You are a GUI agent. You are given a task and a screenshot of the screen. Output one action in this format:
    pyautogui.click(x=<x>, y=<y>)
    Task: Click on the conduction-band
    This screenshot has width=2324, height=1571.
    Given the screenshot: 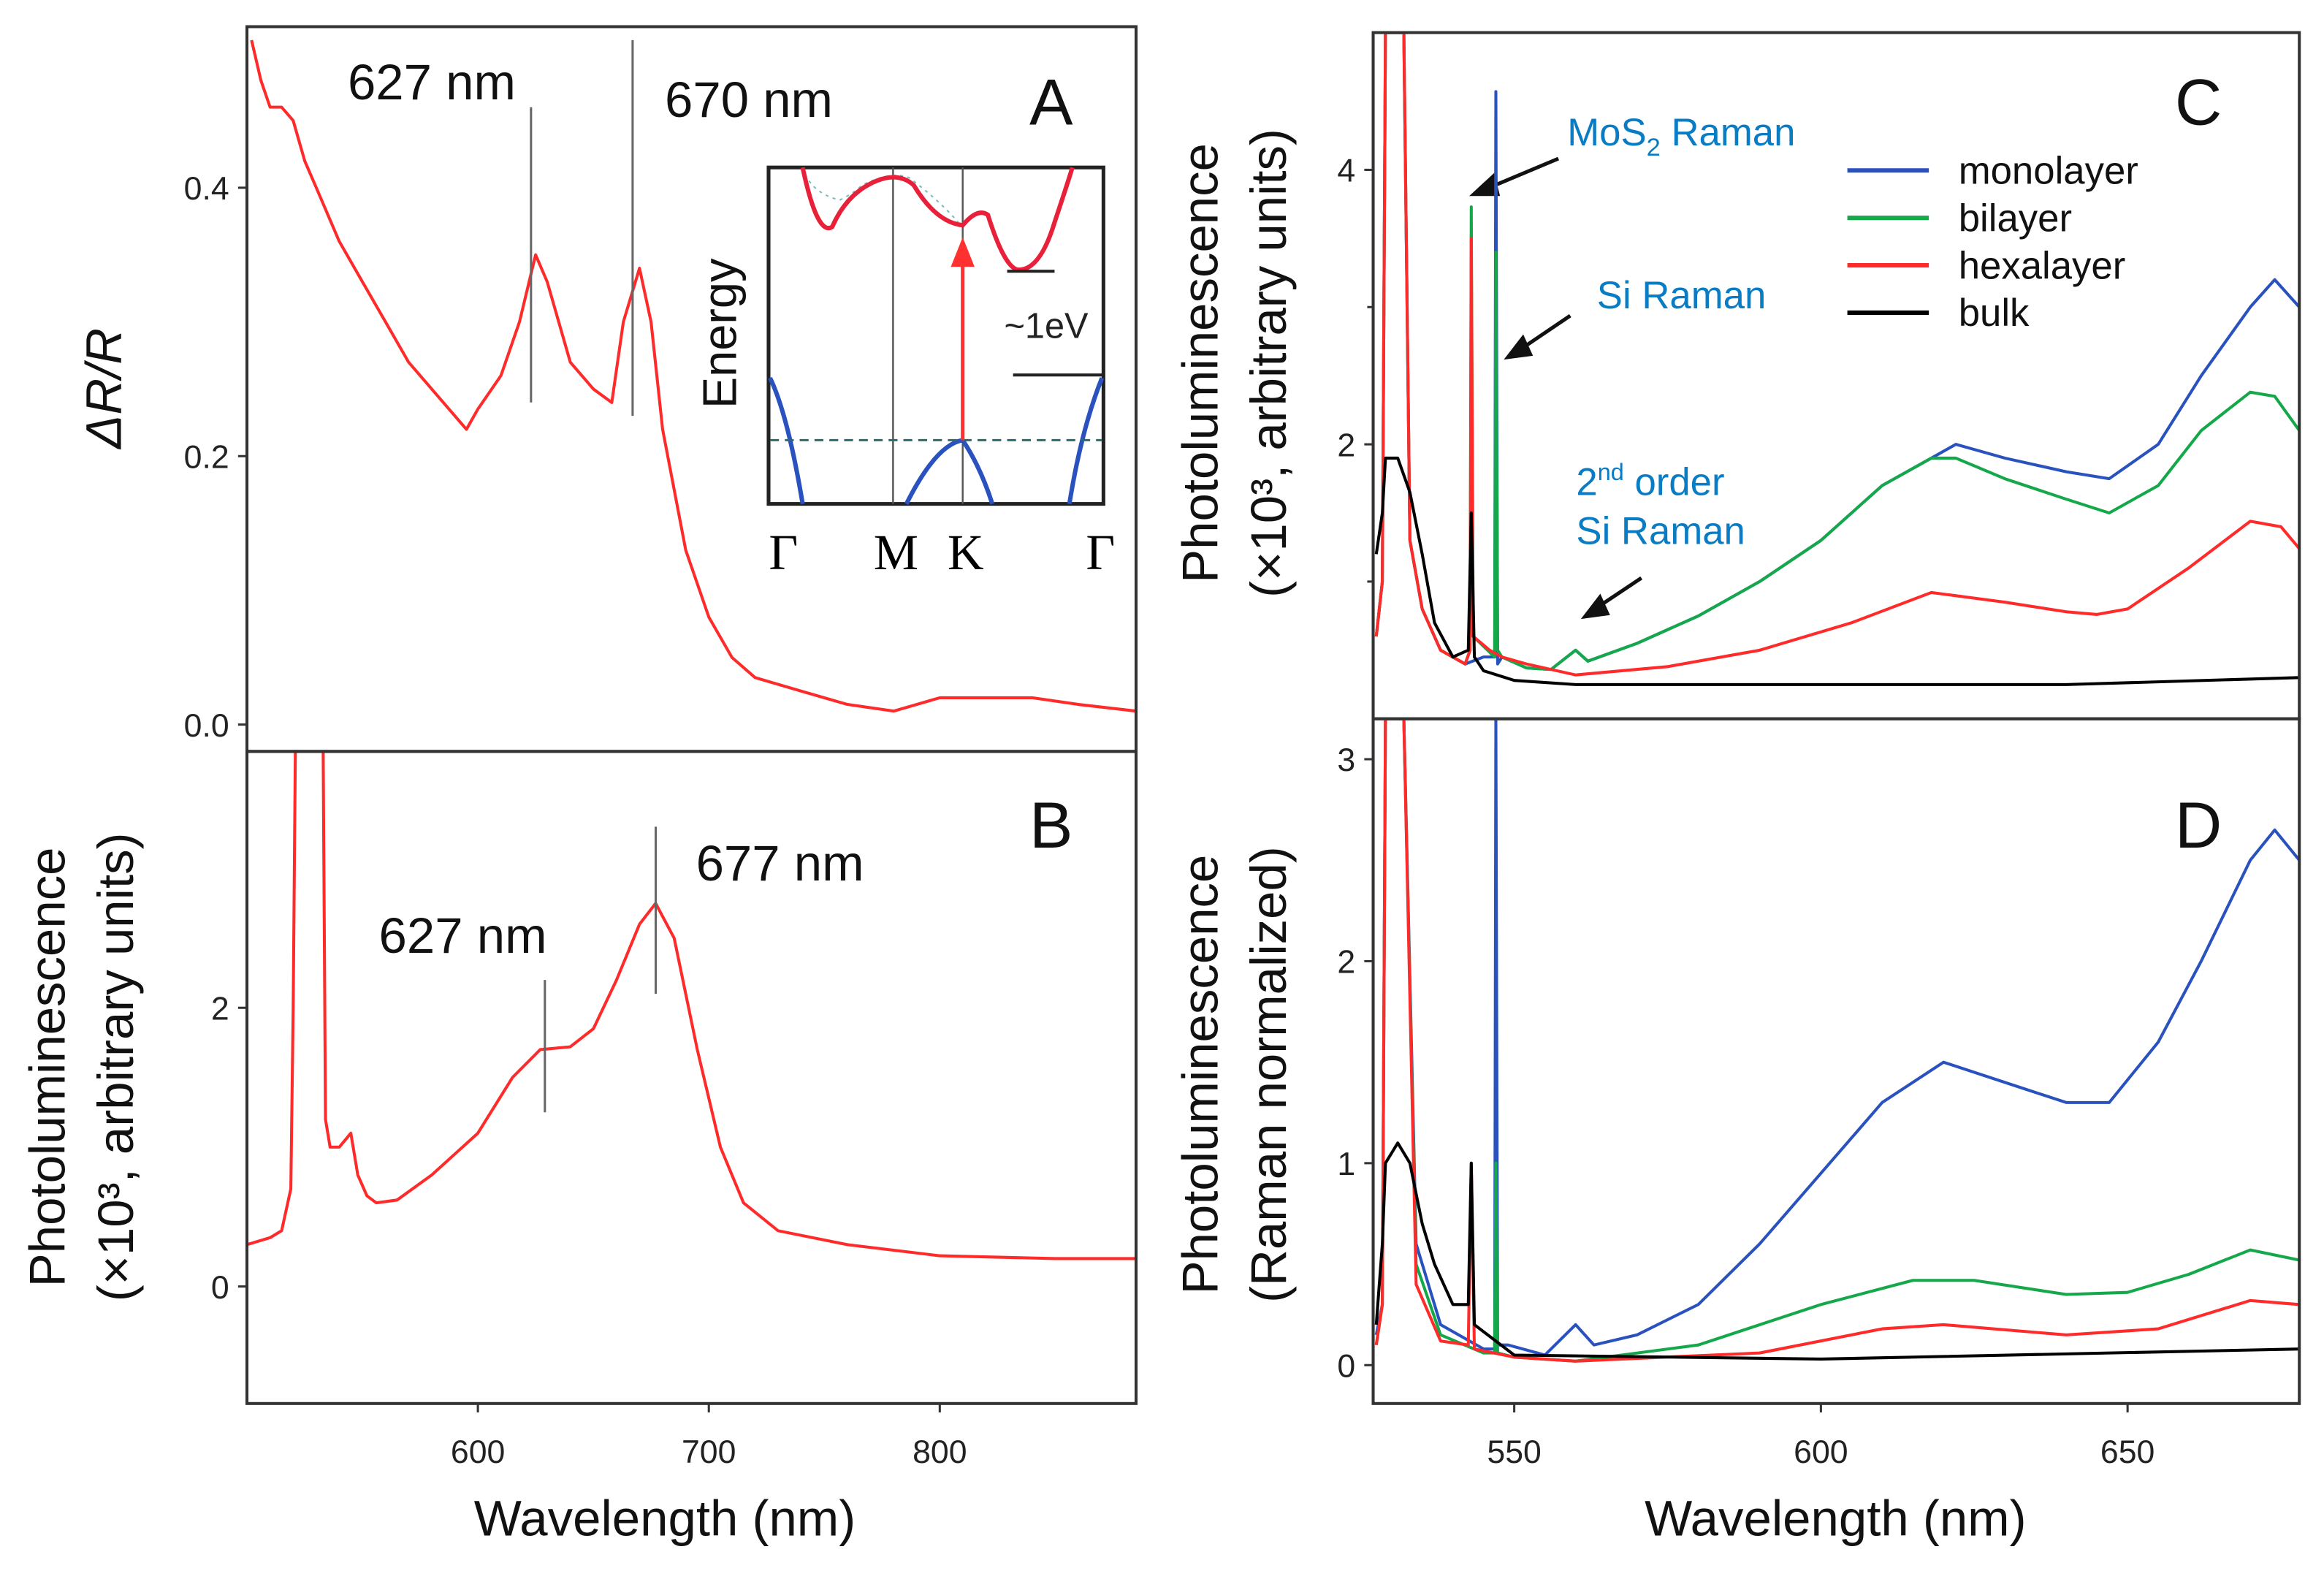 What is the action you would take?
    pyautogui.click(x=937, y=220)
    